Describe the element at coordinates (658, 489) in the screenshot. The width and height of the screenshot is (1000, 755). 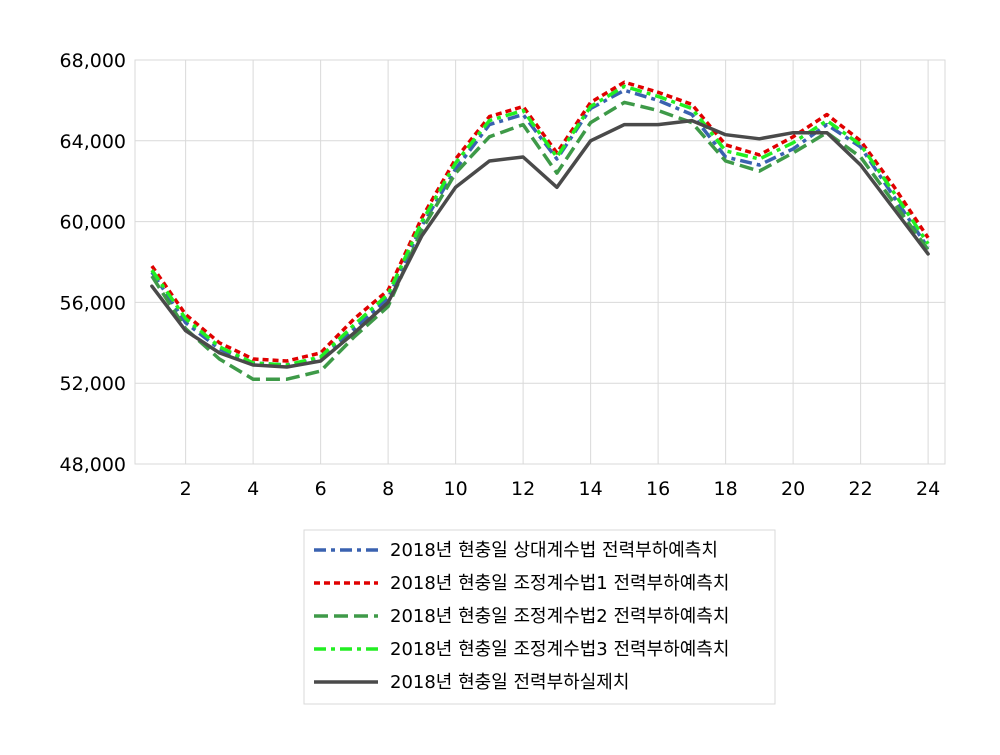
I see `x-tick-label: 16` at that location.